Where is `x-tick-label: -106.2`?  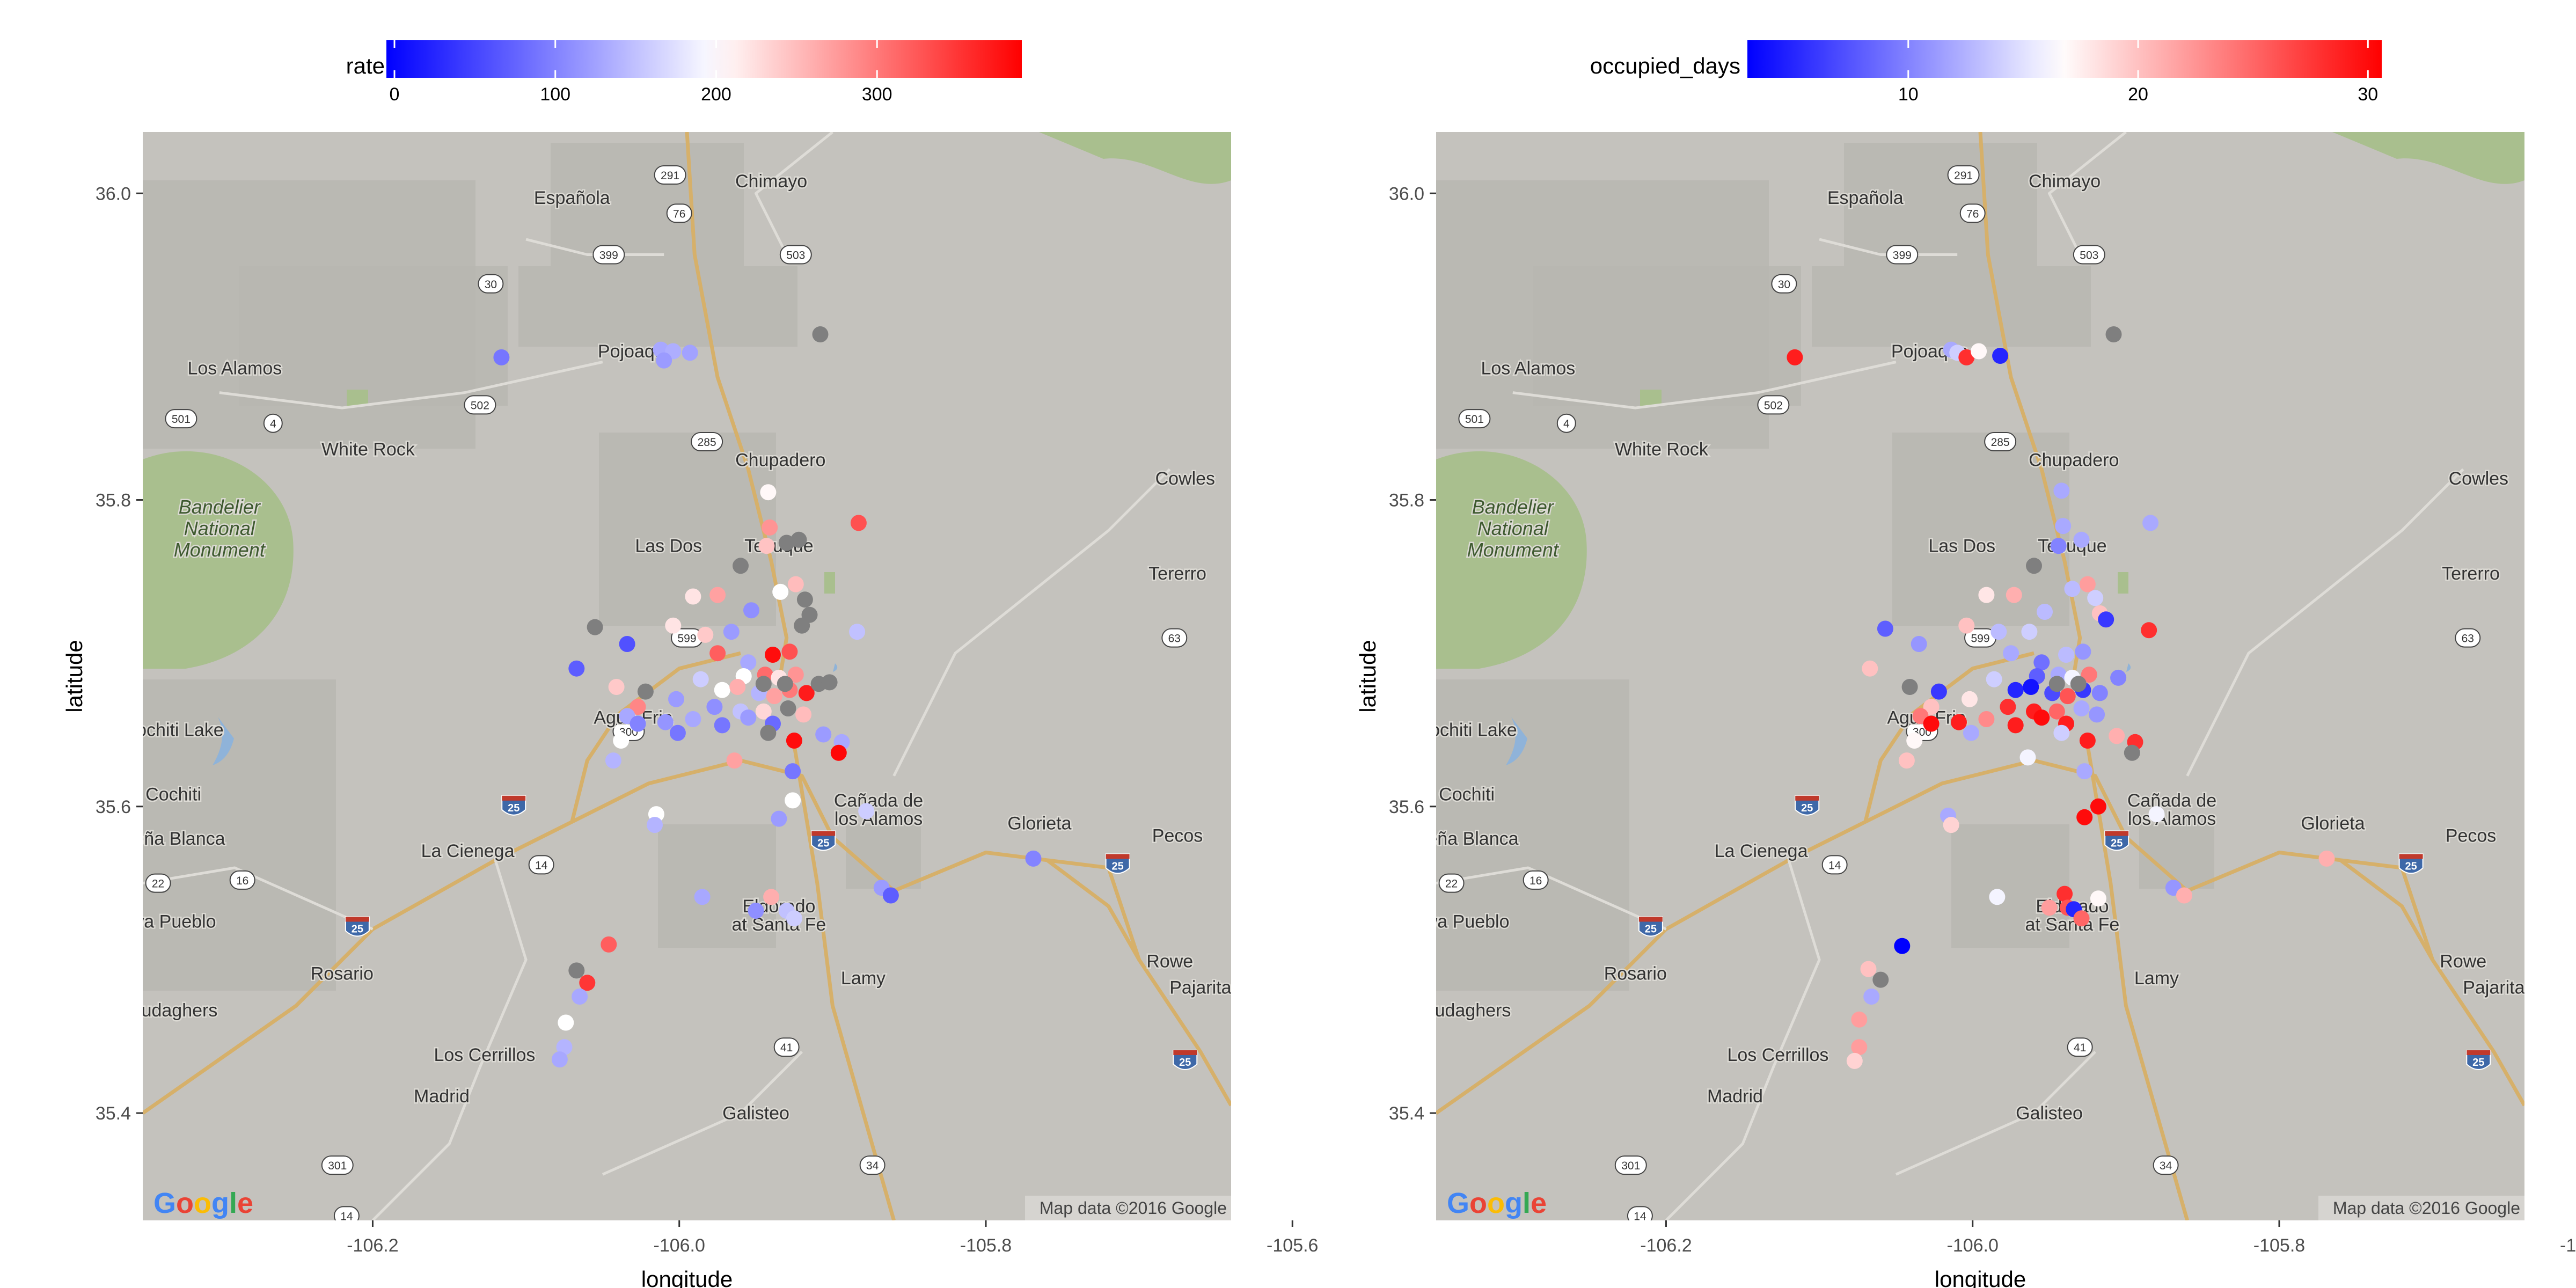
x-tick-label: -106.2 is located at coordinates (1666, 1245).